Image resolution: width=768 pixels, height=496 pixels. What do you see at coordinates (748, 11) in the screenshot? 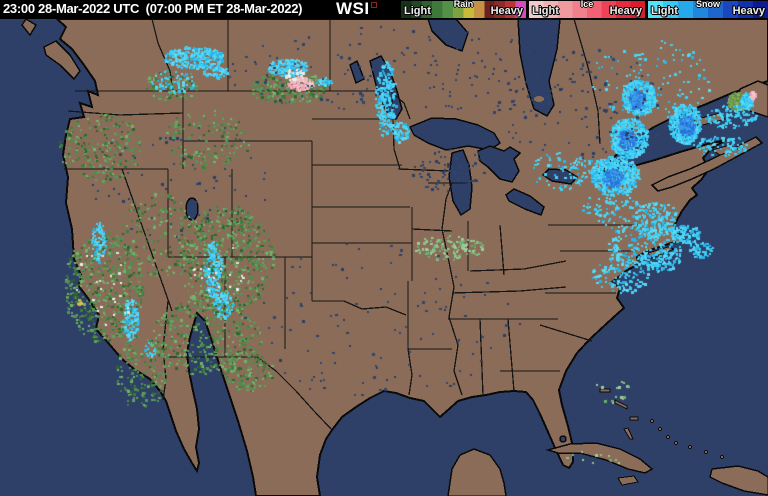
I see `legend-snow-heavy-label: Heavy` at bounding box center [748, 11].